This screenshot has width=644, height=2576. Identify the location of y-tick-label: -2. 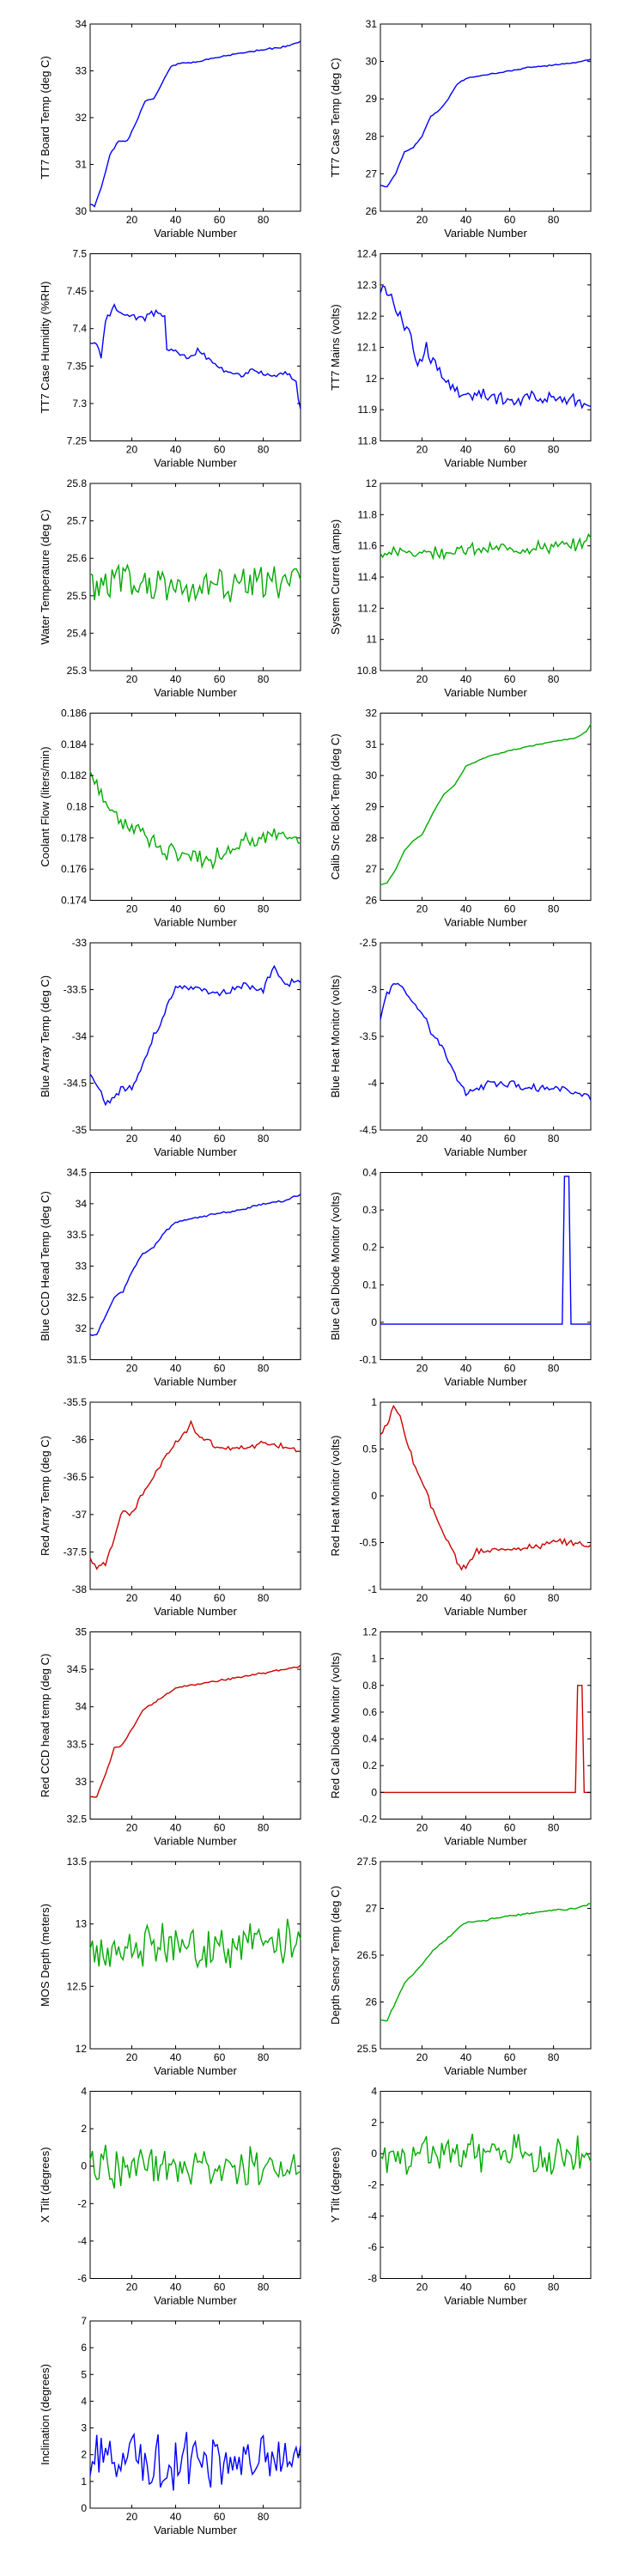
(372, 2185).